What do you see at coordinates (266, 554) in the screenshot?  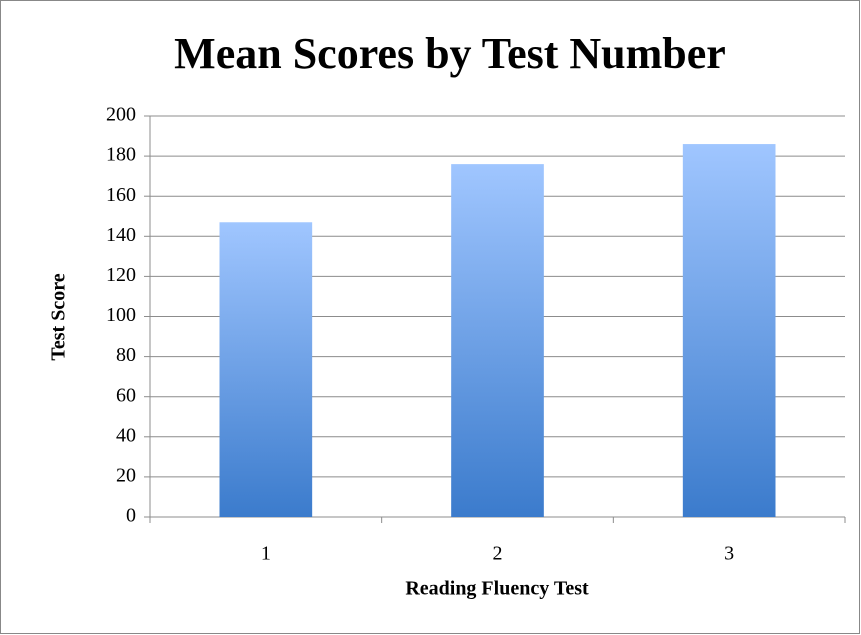 I see `x-tick-label: 1` at bounding box center [266, 554].